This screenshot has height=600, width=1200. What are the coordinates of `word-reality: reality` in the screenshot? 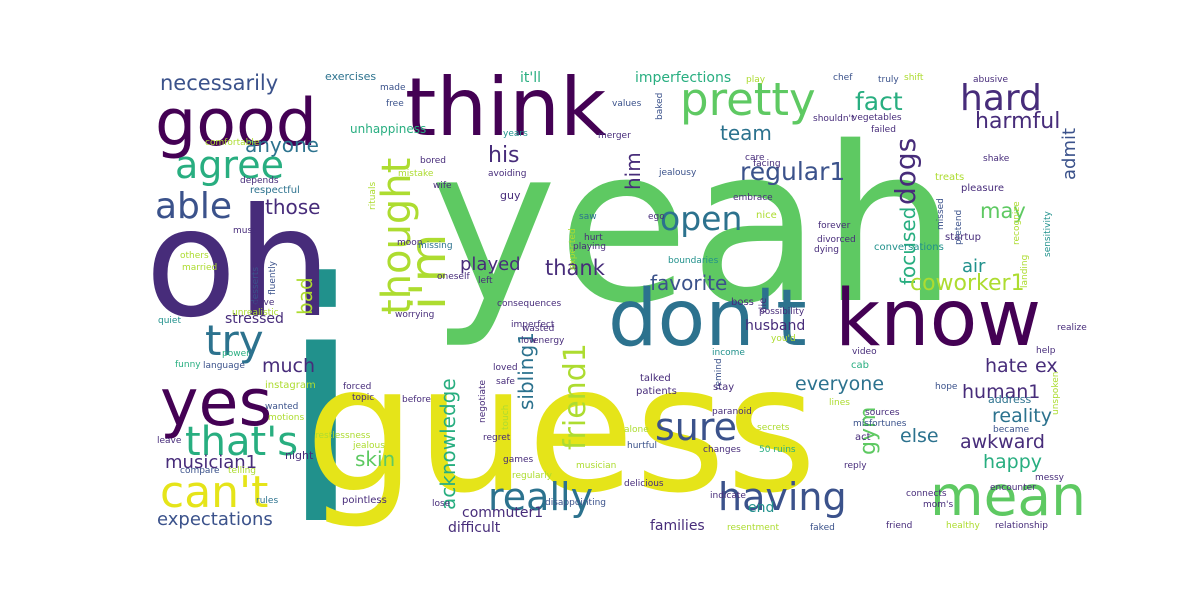 It's located at (1022, 416).